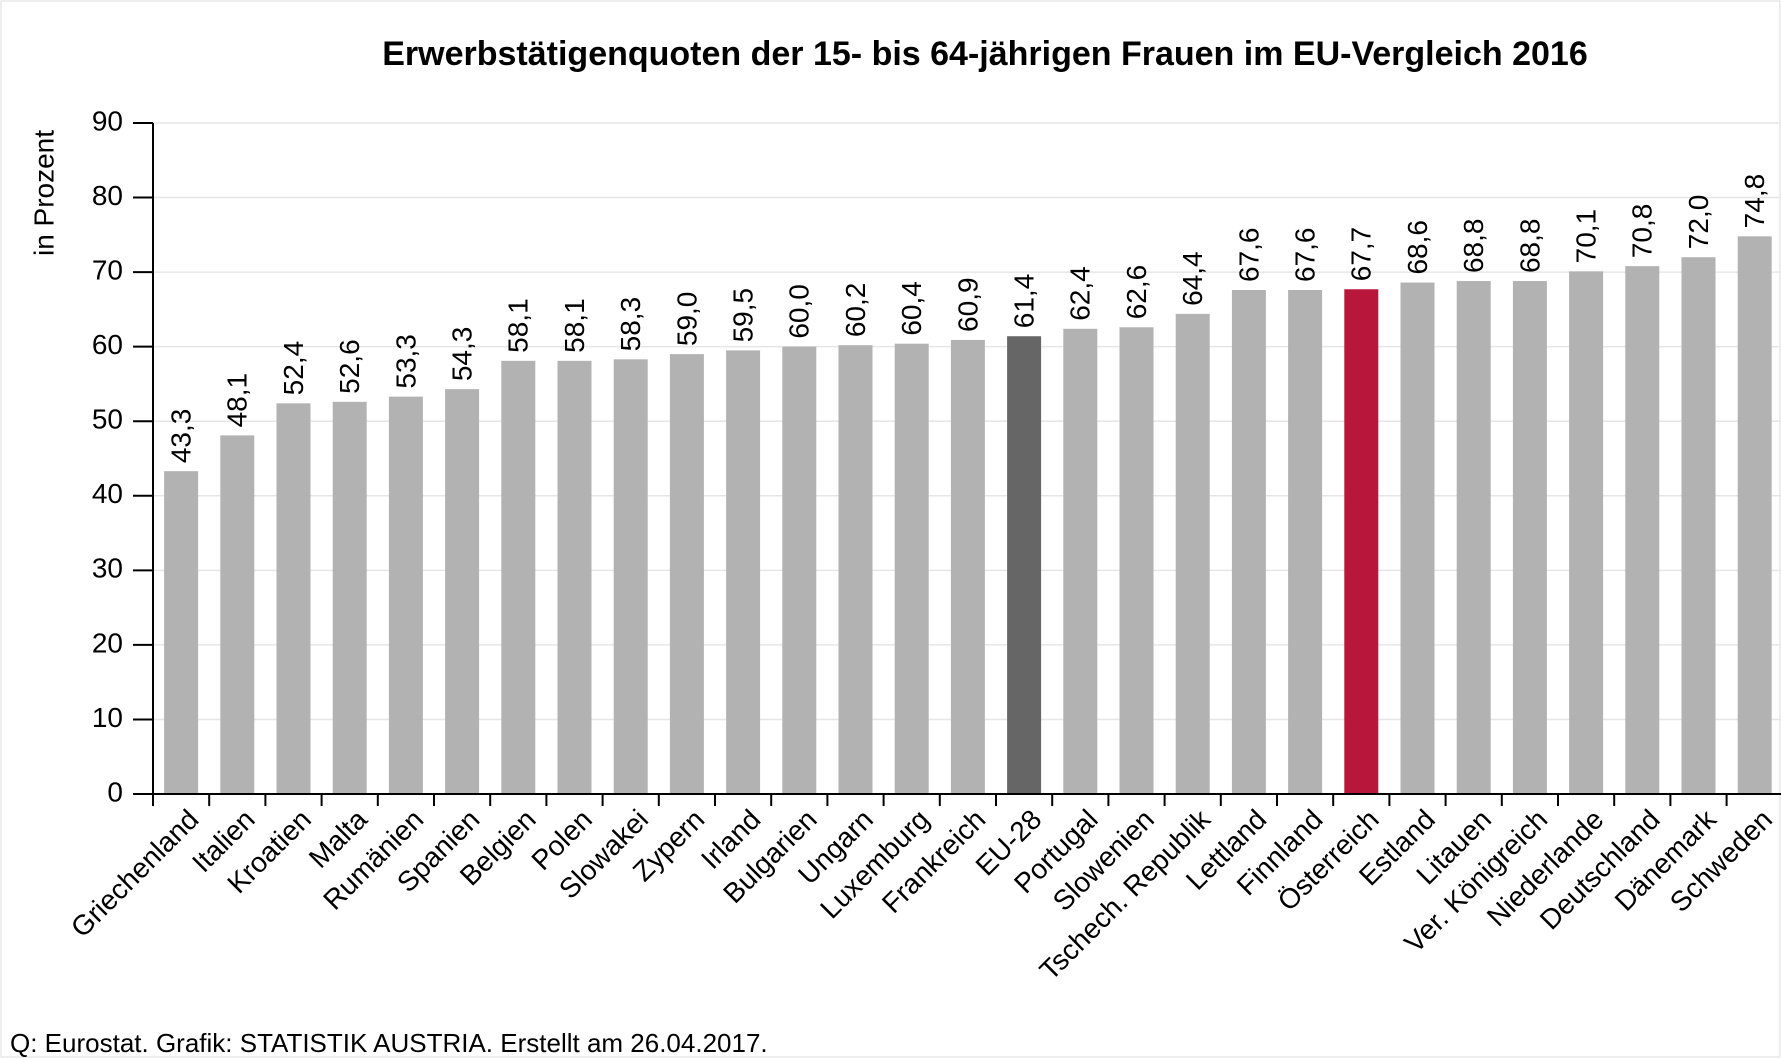 This screenshot has width=1781, height=1058. Describe the element at coordinates (107, 195) in the screenshot. I see `y-tick-label: 80` at that location.